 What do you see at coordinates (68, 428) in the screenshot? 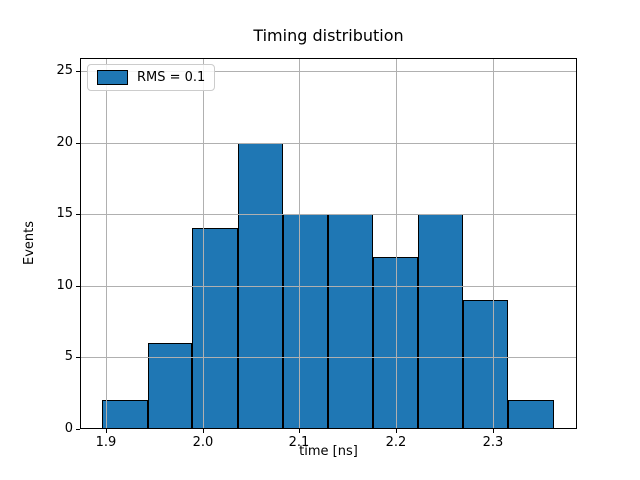
I see `y-tick-label: 0` at bounding box center [68, 428].